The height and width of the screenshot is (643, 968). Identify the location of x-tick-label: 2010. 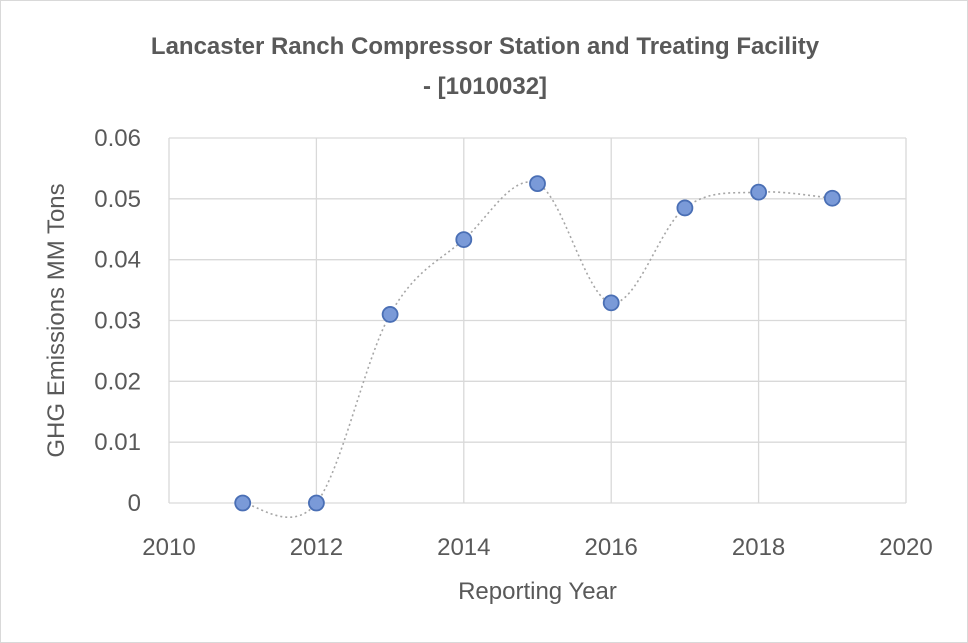
(168, 547).